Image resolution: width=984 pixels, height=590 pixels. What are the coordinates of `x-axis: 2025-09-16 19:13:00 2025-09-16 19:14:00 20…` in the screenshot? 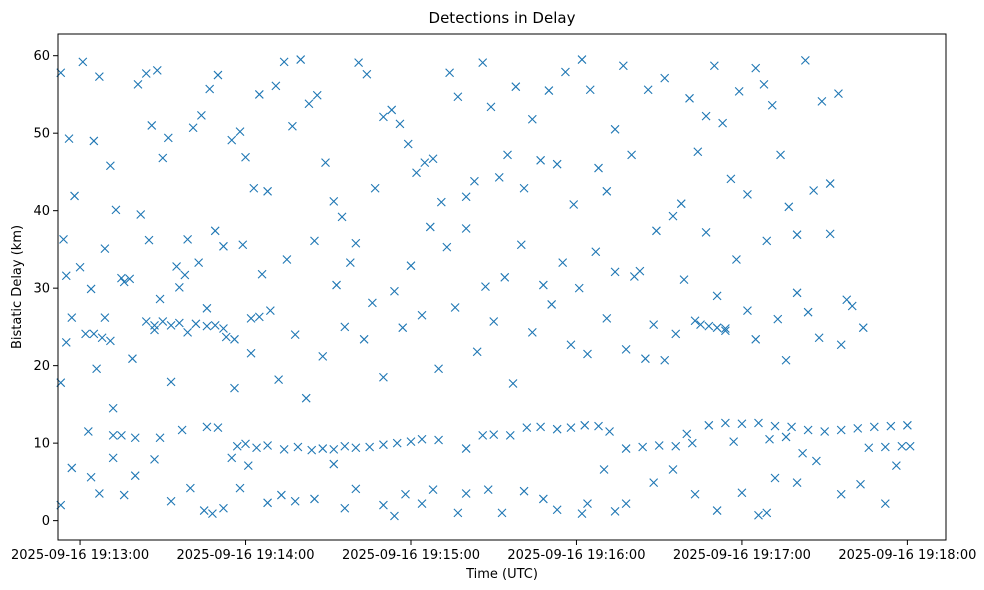 It's located at (493, 551).